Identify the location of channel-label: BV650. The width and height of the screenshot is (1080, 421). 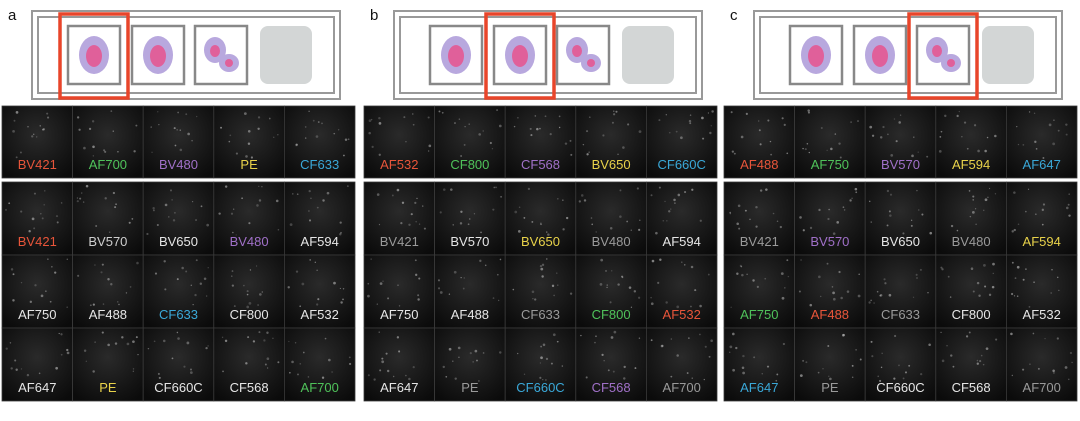
(900, 241).